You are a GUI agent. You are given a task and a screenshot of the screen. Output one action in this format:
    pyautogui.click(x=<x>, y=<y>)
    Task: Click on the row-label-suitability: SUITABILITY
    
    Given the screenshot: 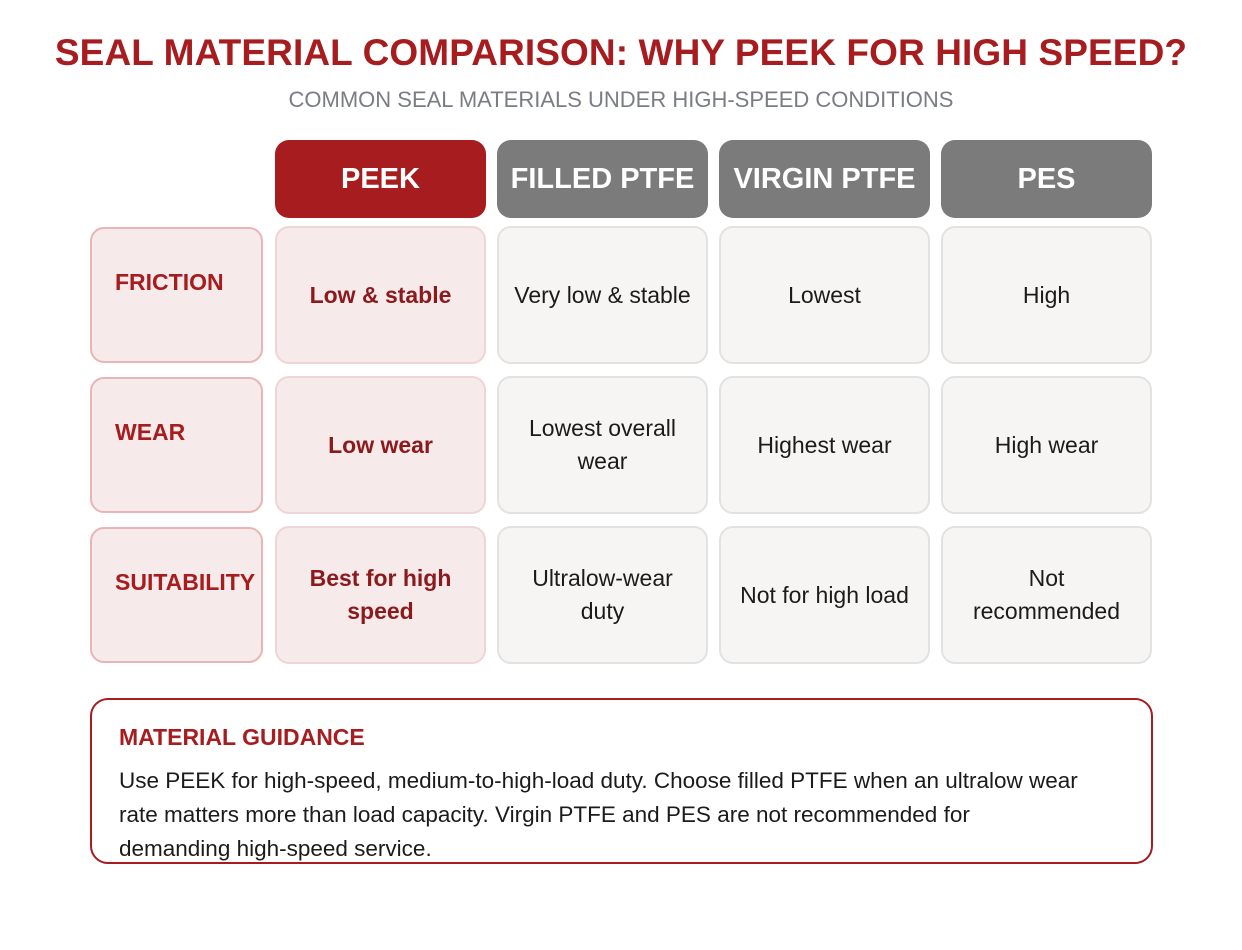 What is the action you would take?
    pyautogui.click(x=176, y=595)
    